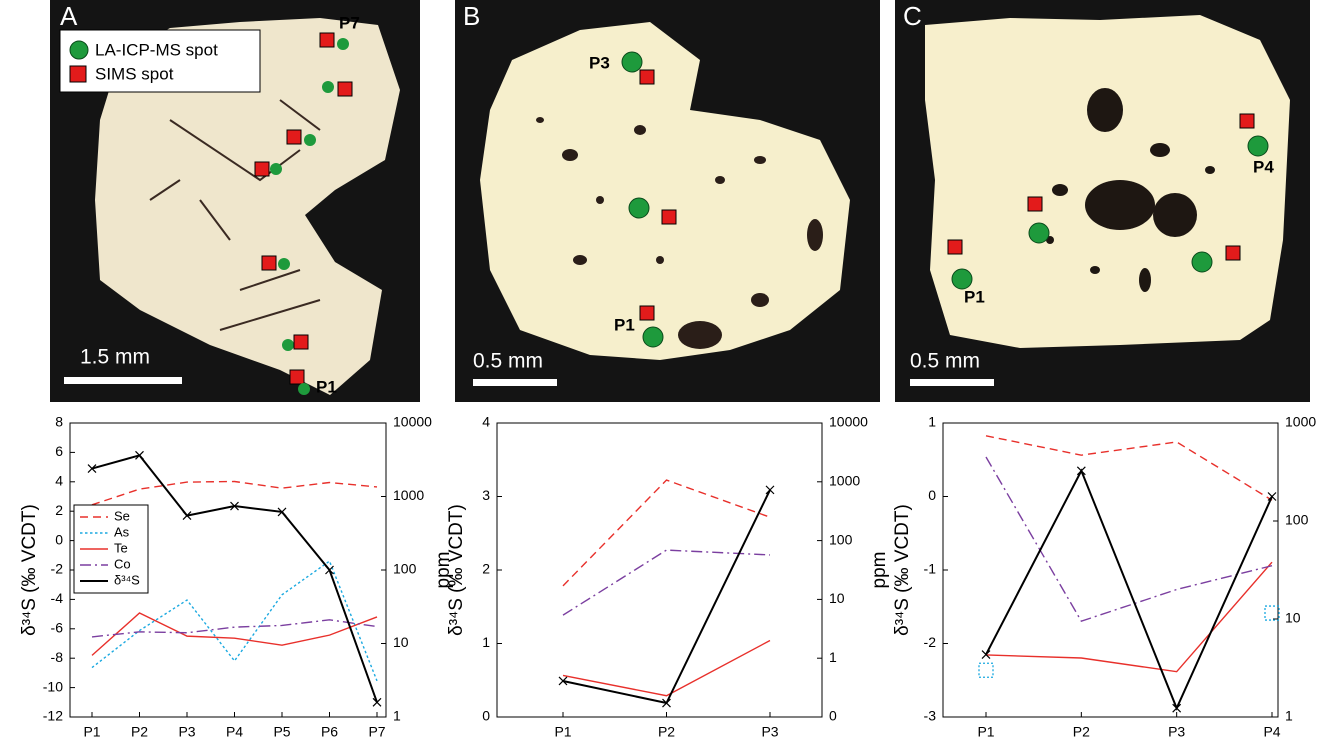 The image size is (1326, 748). What do you see at coordinates (53, 716) in the screenshot?
I see `y-tick-label: -12` at bounding box center [53, 716].